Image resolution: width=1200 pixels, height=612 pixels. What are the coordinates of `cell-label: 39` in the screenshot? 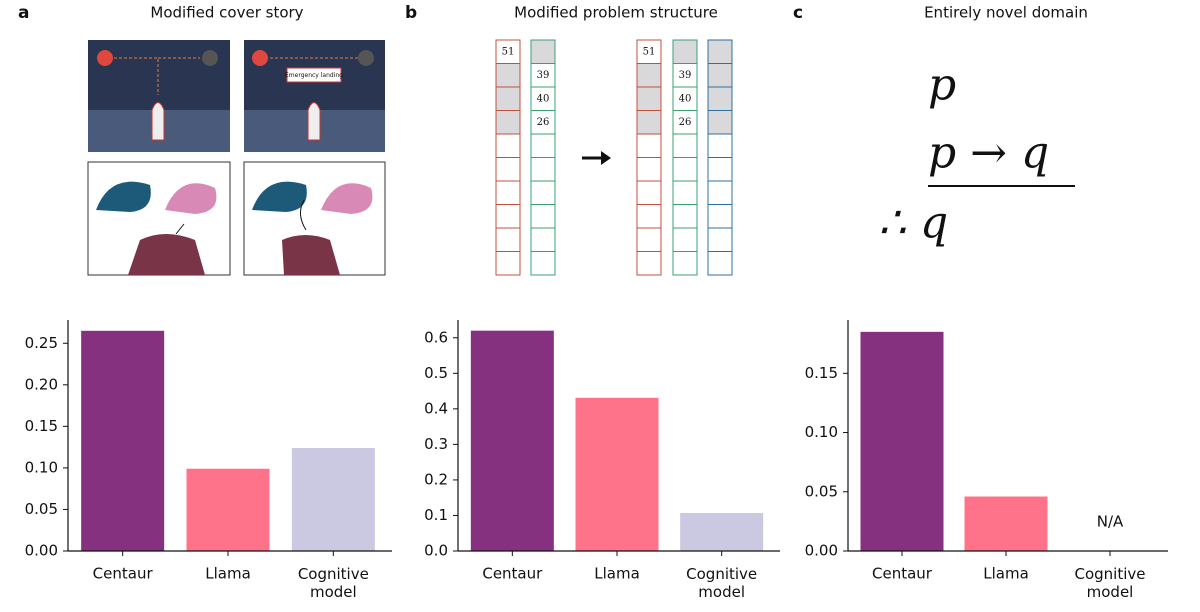 It's located at (685, 75).